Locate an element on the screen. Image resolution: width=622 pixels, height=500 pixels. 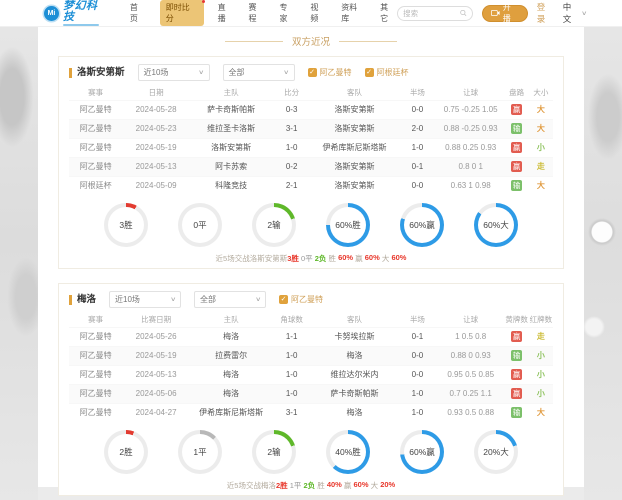
search-box is located at coordinates (435, 13).